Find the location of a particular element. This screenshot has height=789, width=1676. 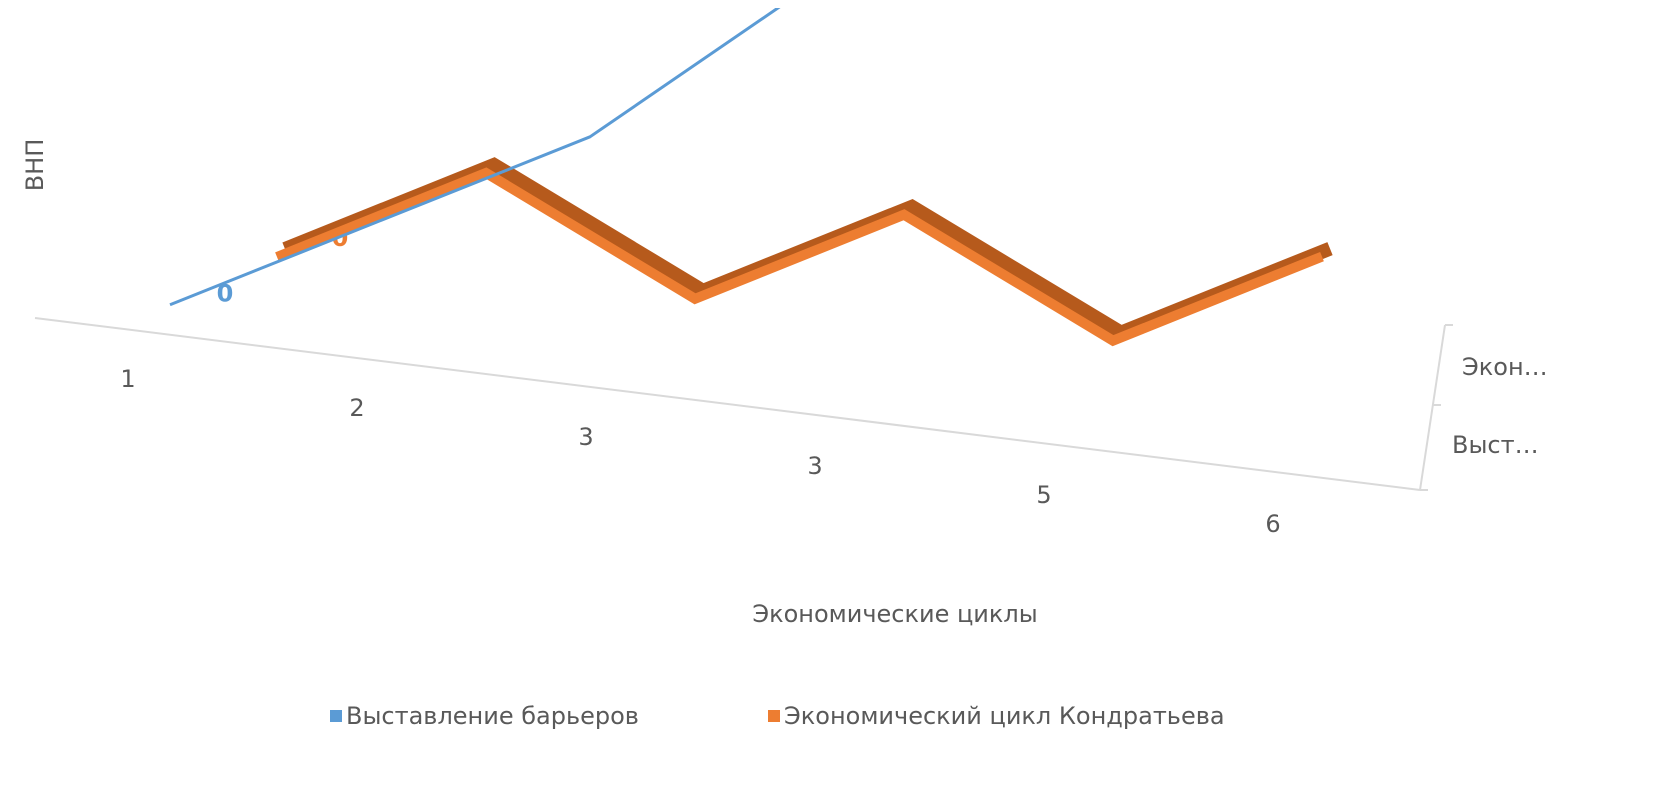

y-axis-title: ВНП is located at coordinates (35, 165).